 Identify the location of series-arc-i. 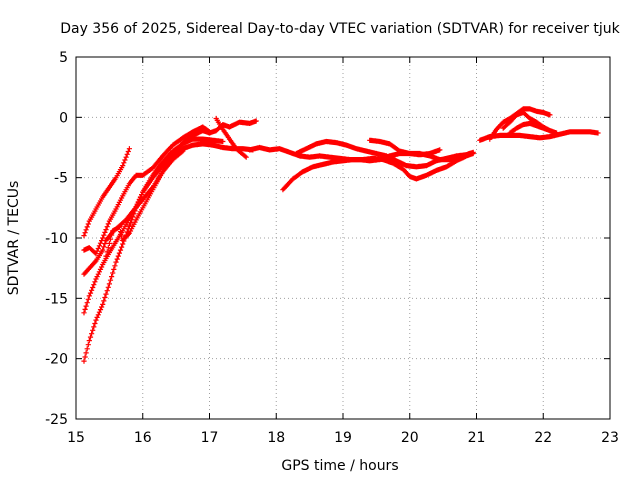
(378, 171).